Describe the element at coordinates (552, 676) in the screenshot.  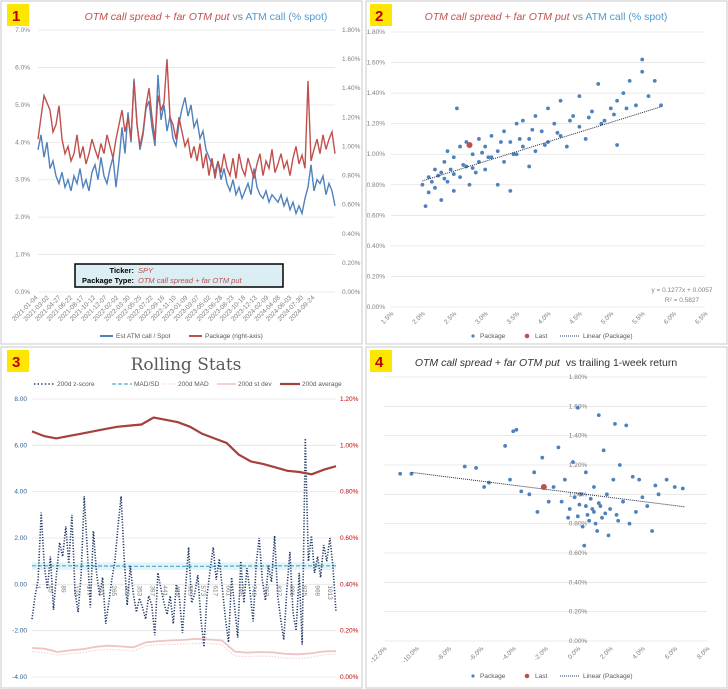
I see `panel-4-legend: Package Last Linear (Package)` at that location.